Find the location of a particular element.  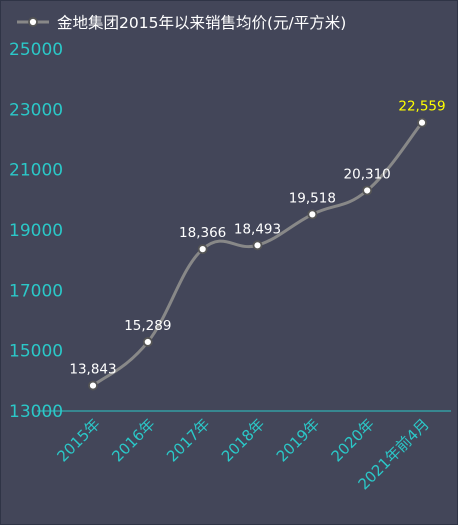

data-label: 13,843 is located at coordinates (92, 370).